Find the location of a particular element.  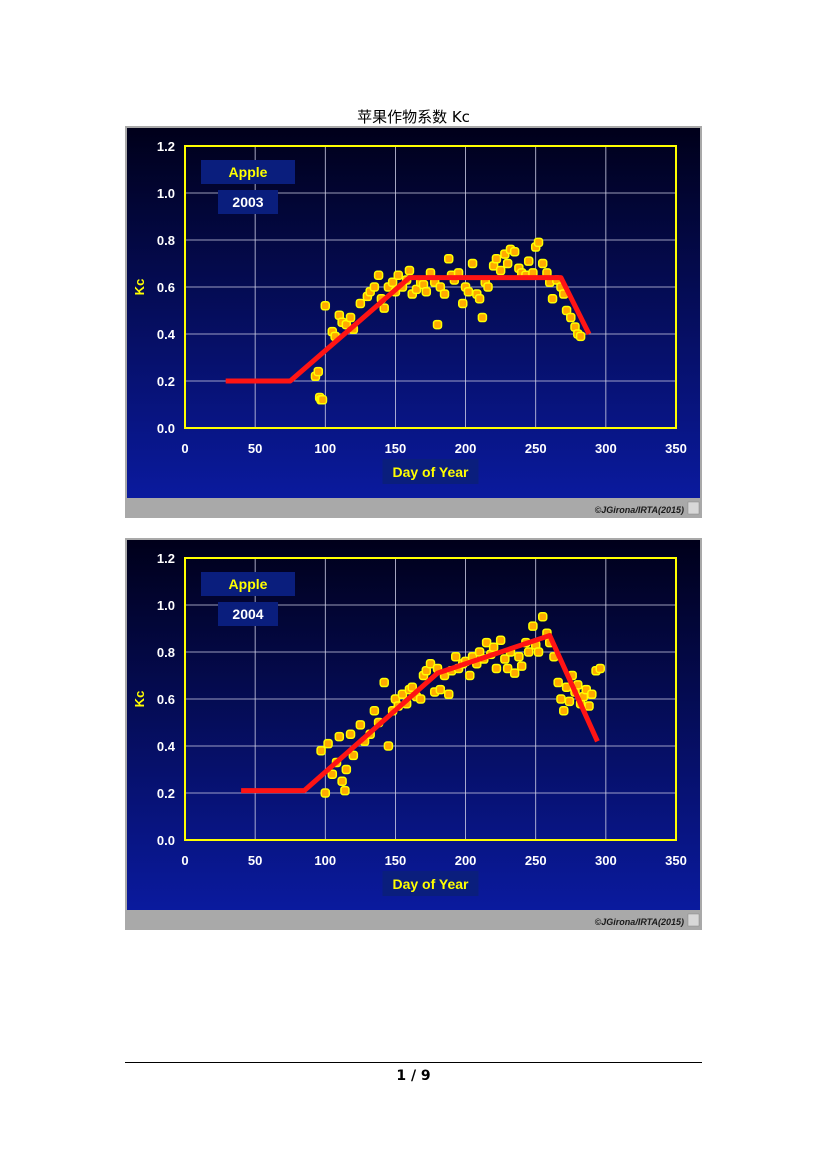

label-year: 2003 is located at coordinates (247, 202).